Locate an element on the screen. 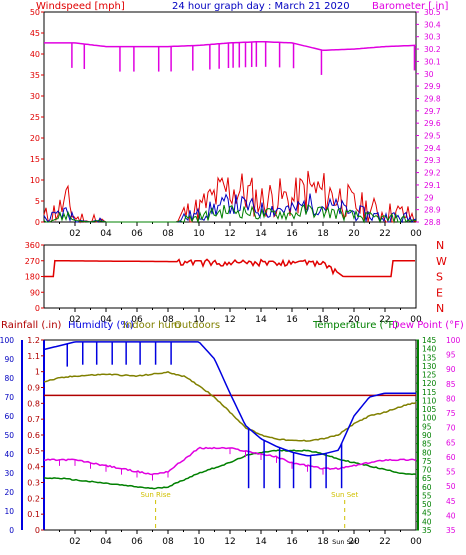 This screenshot has height=555, width=466. windspeed-axis-tick-label: 40 is located at coordinates (35, 54).